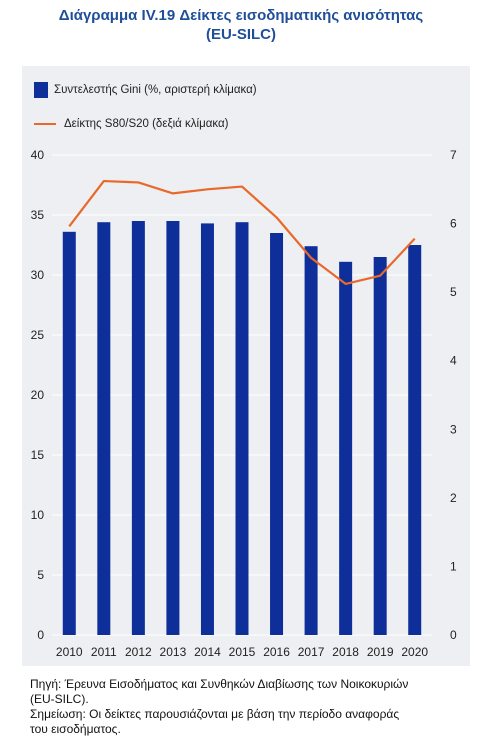  I want to click on y-left-tick-label: 20, so click(38, 395).